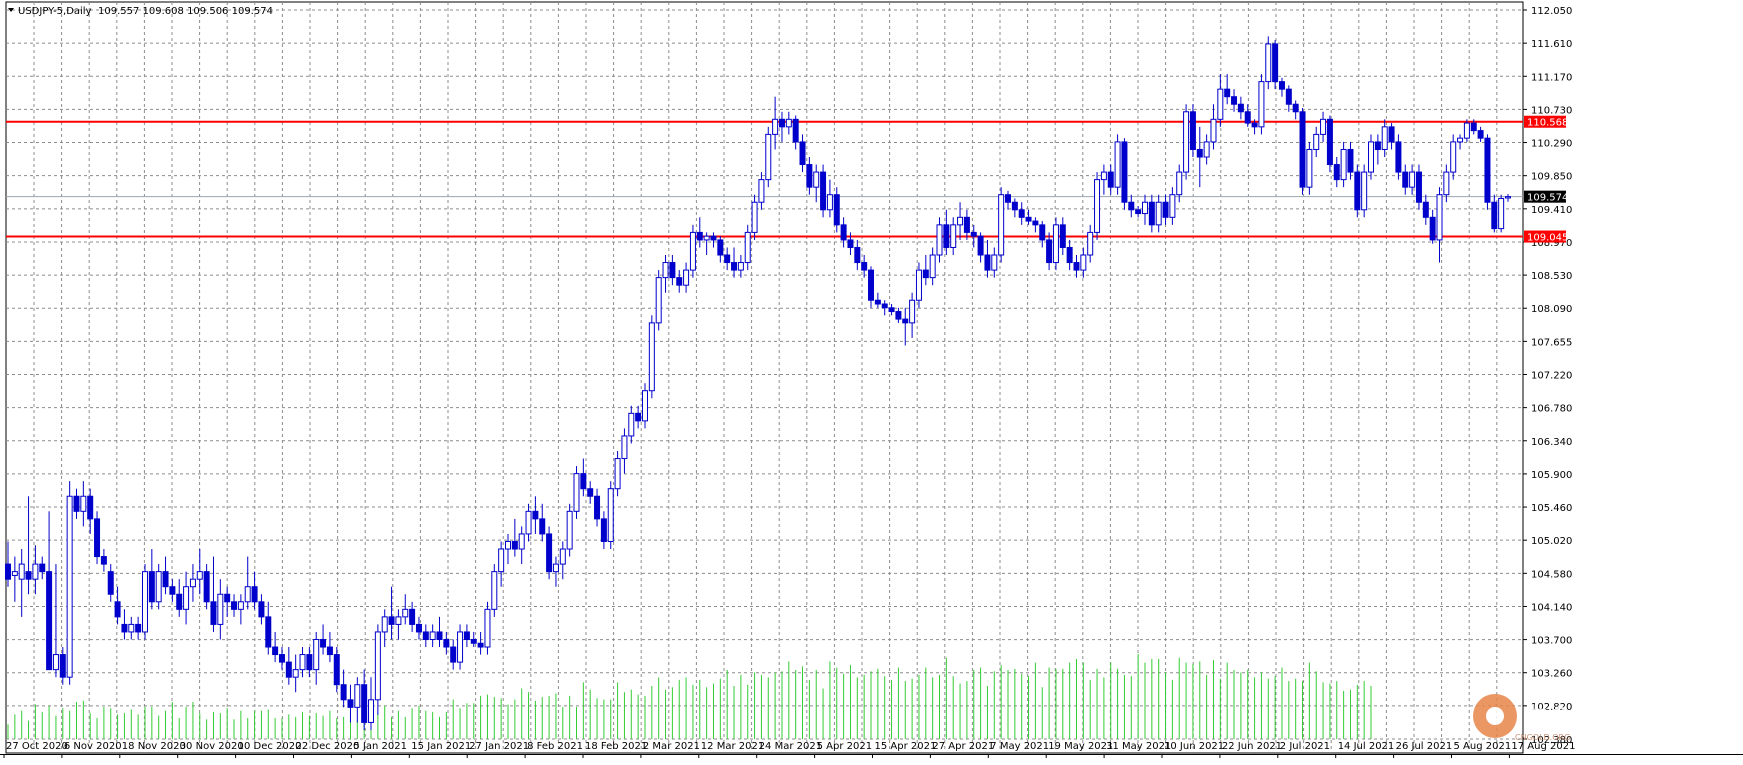  Describe the element at coordinates (1551, 442) in the screenshot. I see `price-tick-label: 106.340` at that location.